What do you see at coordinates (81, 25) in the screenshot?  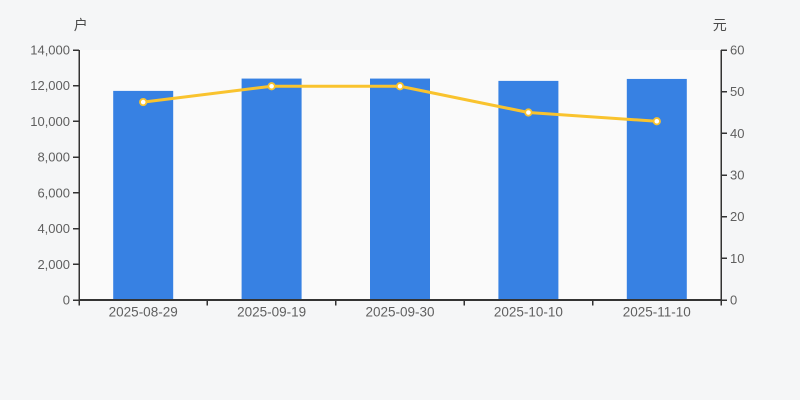 I see `left-axis-unit-label: 户` at bounding box center [81, 25].